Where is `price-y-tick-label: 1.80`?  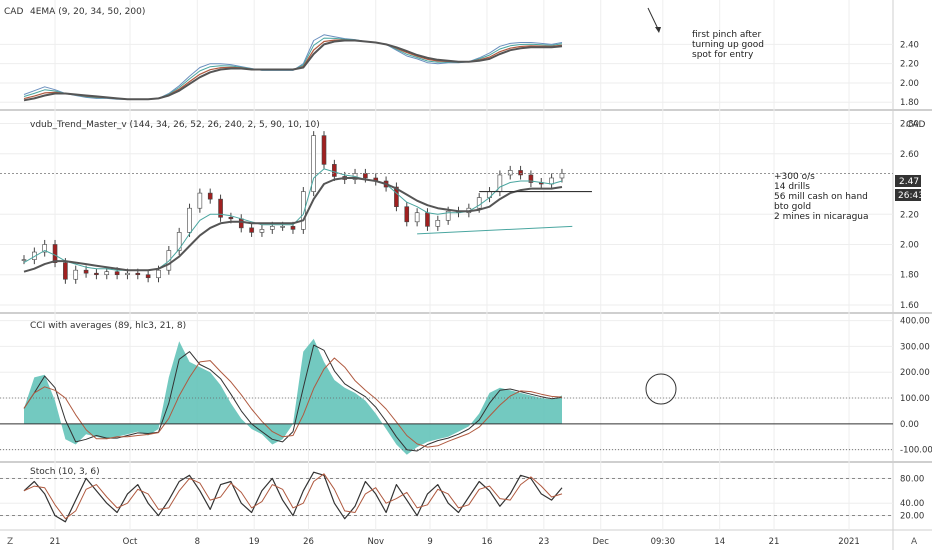 price-y-tick-label: 1.80 is located at coordinates (909, 276).